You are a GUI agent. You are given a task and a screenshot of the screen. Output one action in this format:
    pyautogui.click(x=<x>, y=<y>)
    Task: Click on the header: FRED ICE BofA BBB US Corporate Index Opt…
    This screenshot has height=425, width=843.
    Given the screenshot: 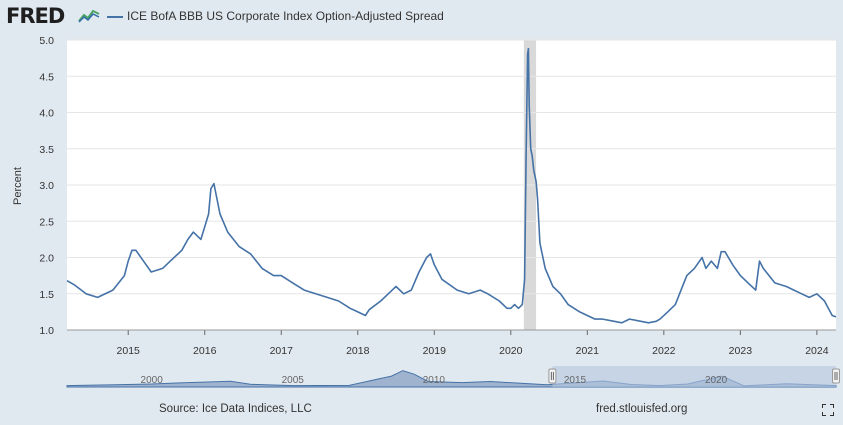 What is the action you would take?
    pyautogui.click(x=421, y=17)
    